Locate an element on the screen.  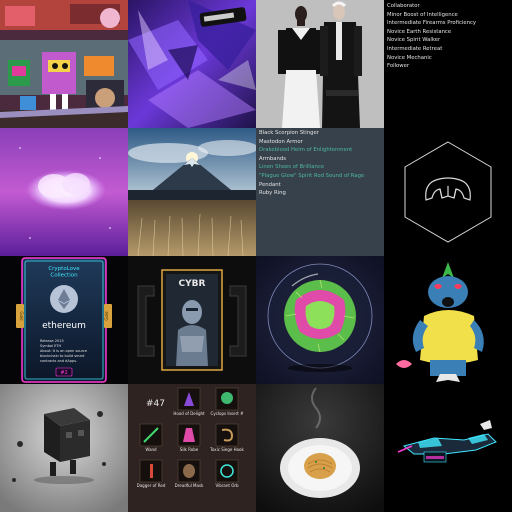
croissant-hexagon-image is located at coordinates (448, 192).